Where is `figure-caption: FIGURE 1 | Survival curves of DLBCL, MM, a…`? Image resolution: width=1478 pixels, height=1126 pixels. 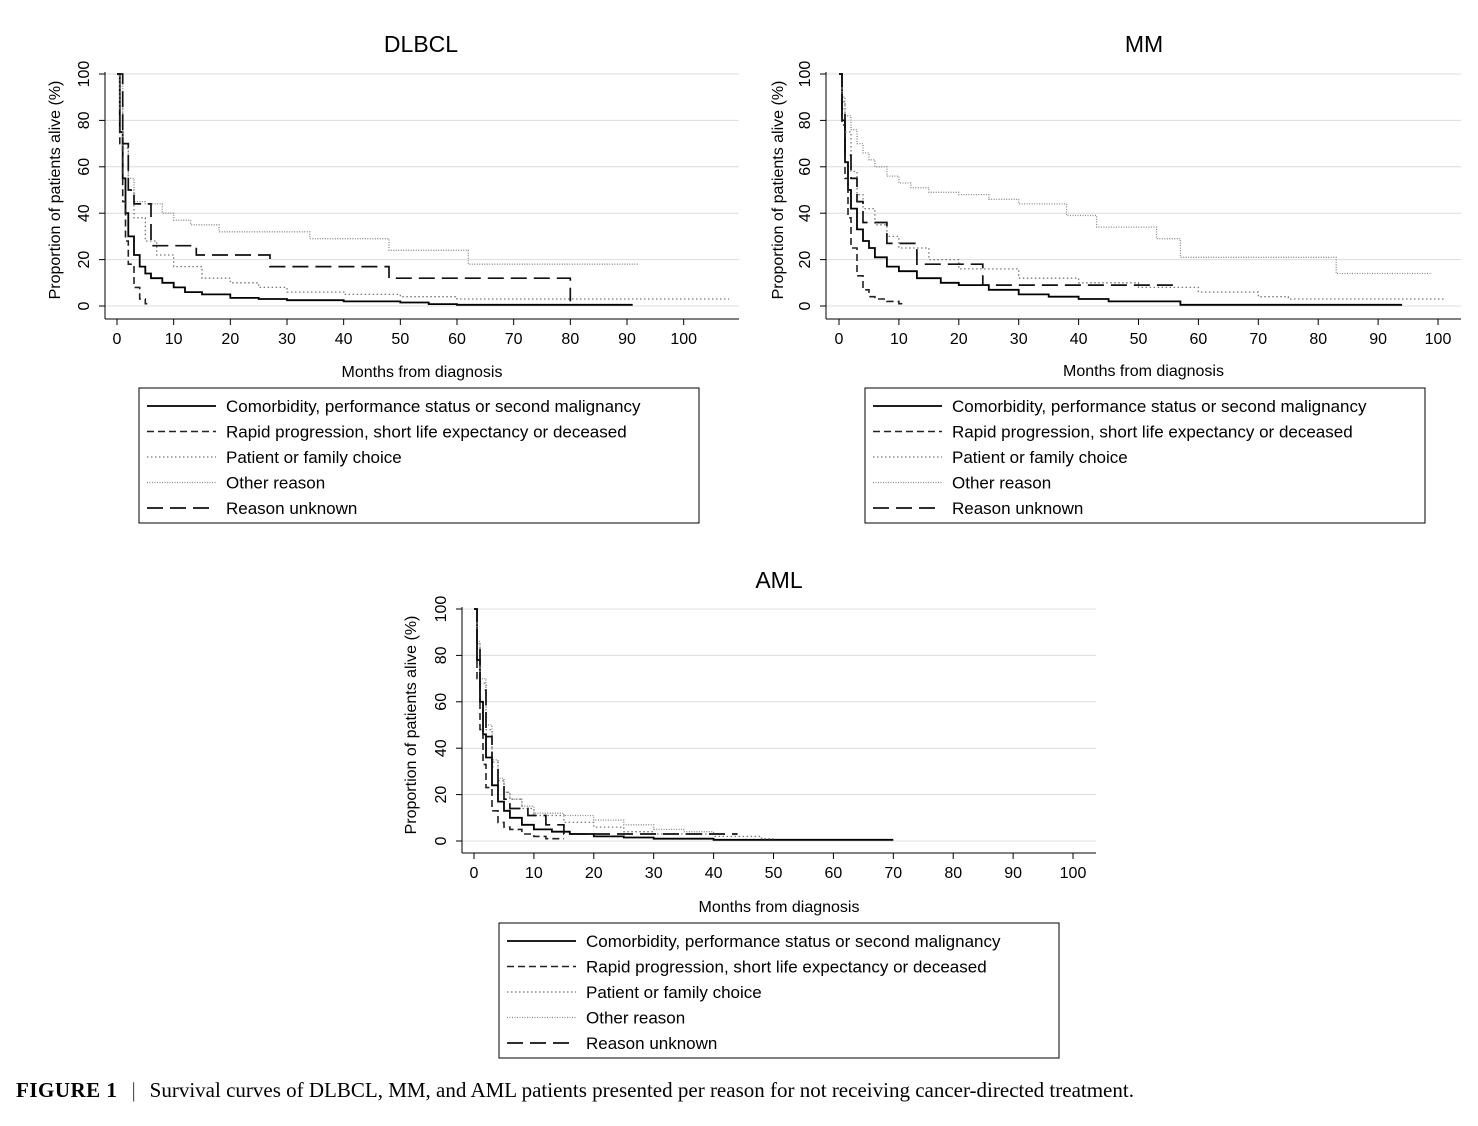
figure-caption: FIGURE 1 | Survival curves of DLBCL, MM, a… is located at coordinates (736, 1090).